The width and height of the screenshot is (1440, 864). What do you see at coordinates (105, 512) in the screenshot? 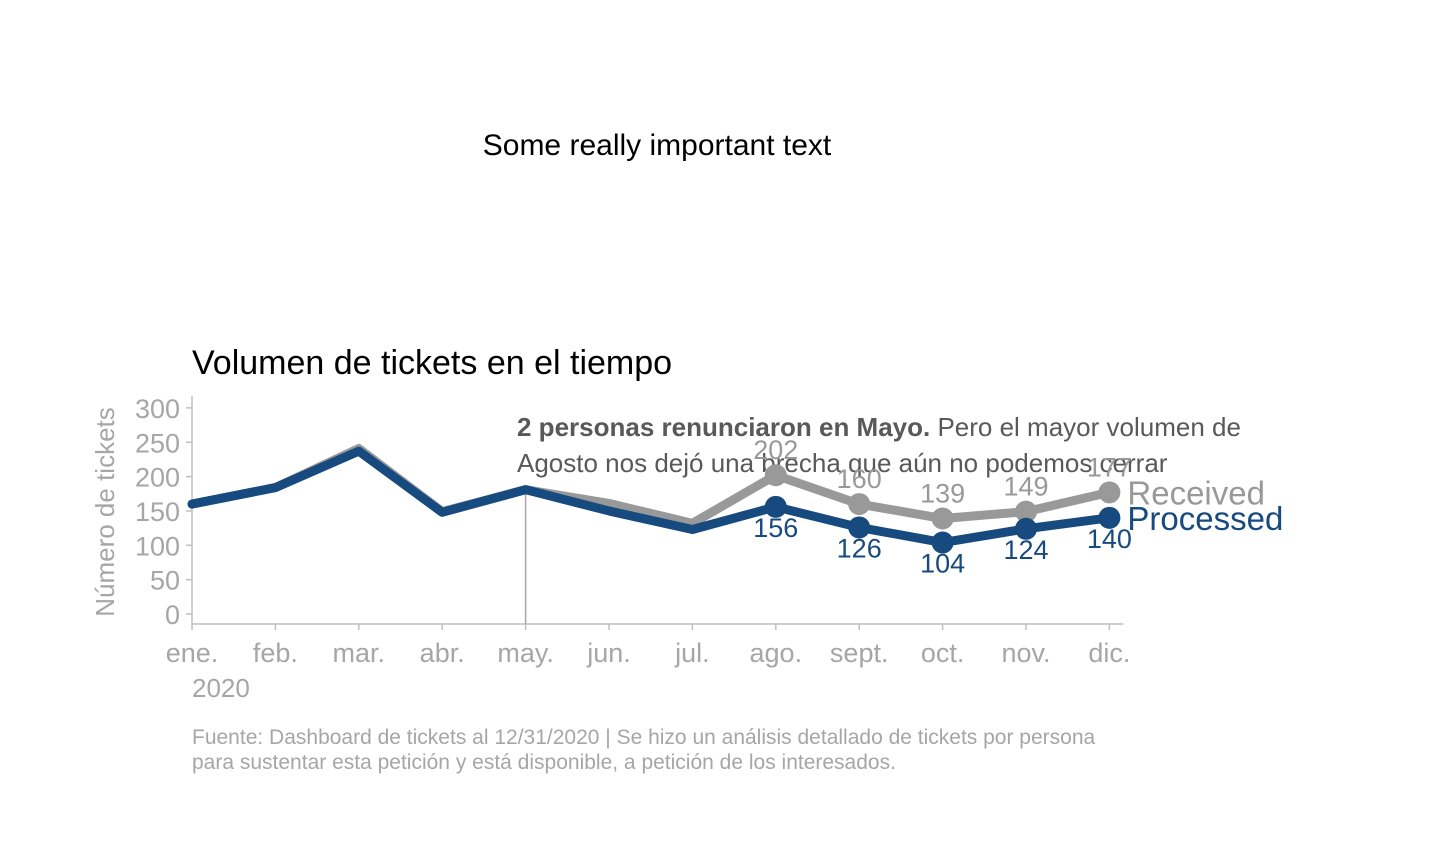
I see `y-axis-label: Número de tickets` at bounding box center [105, 512].